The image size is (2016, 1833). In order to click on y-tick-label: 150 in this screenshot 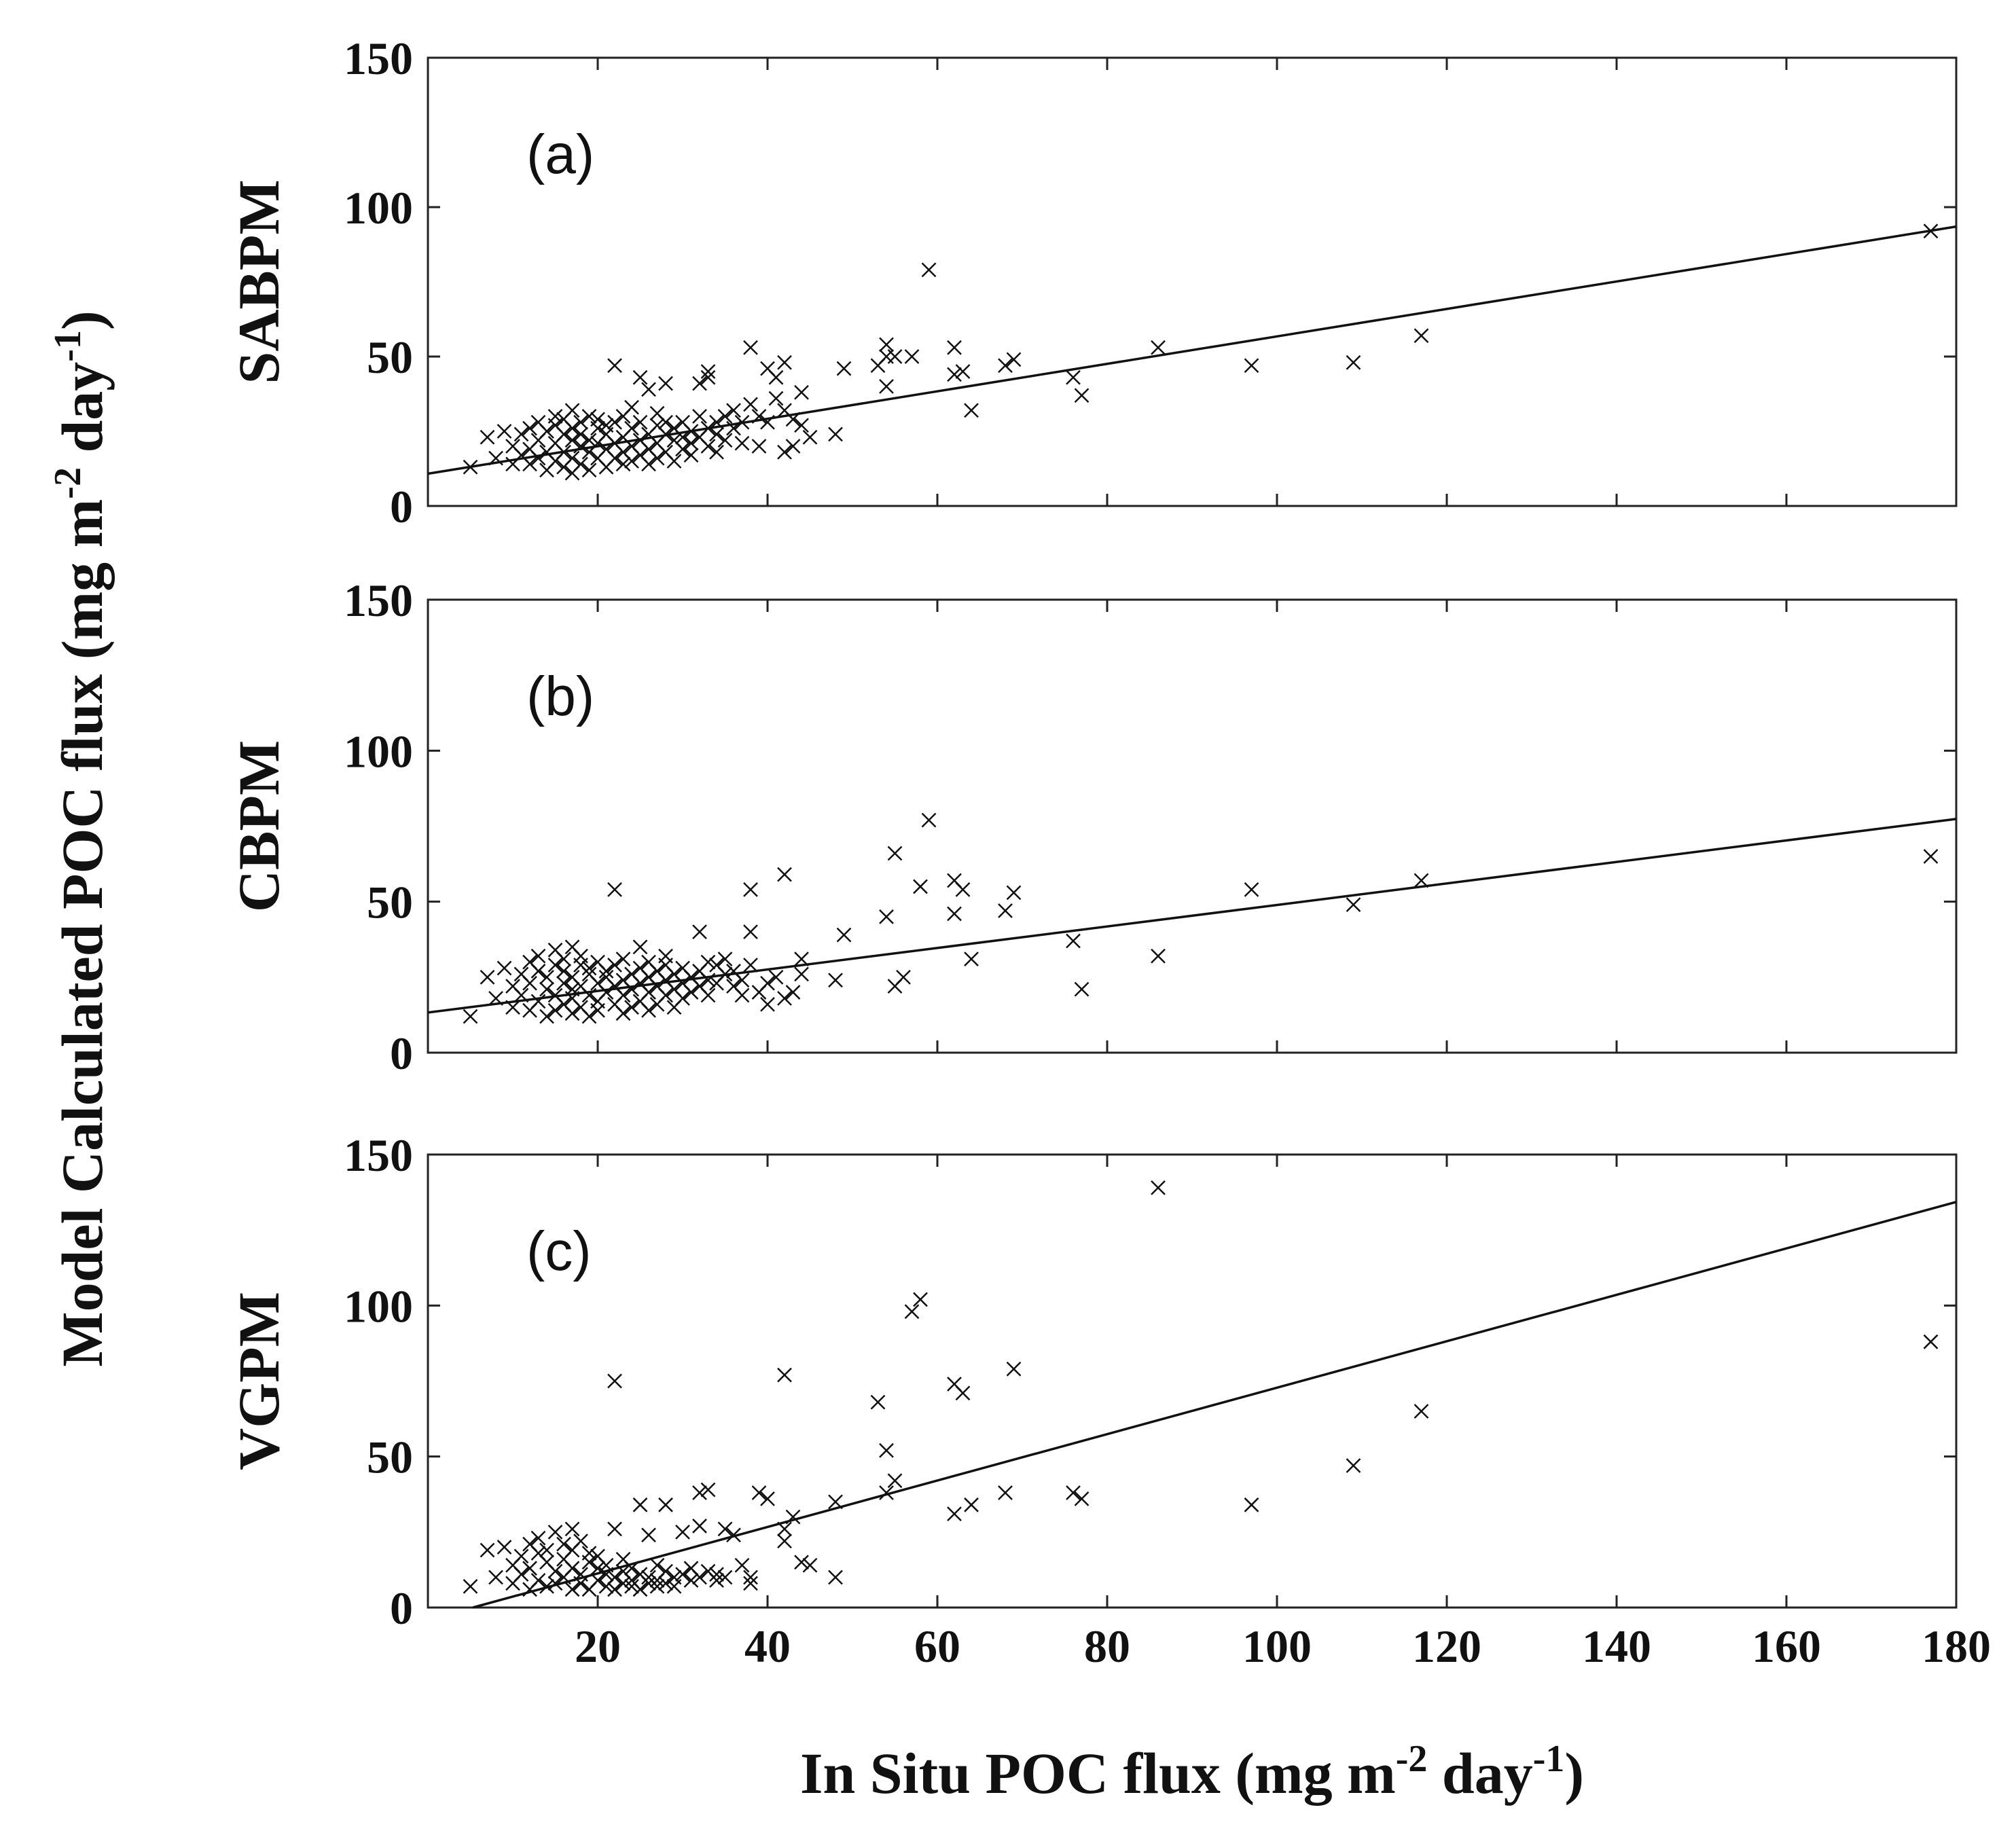, I will do `click(379, 59)`.